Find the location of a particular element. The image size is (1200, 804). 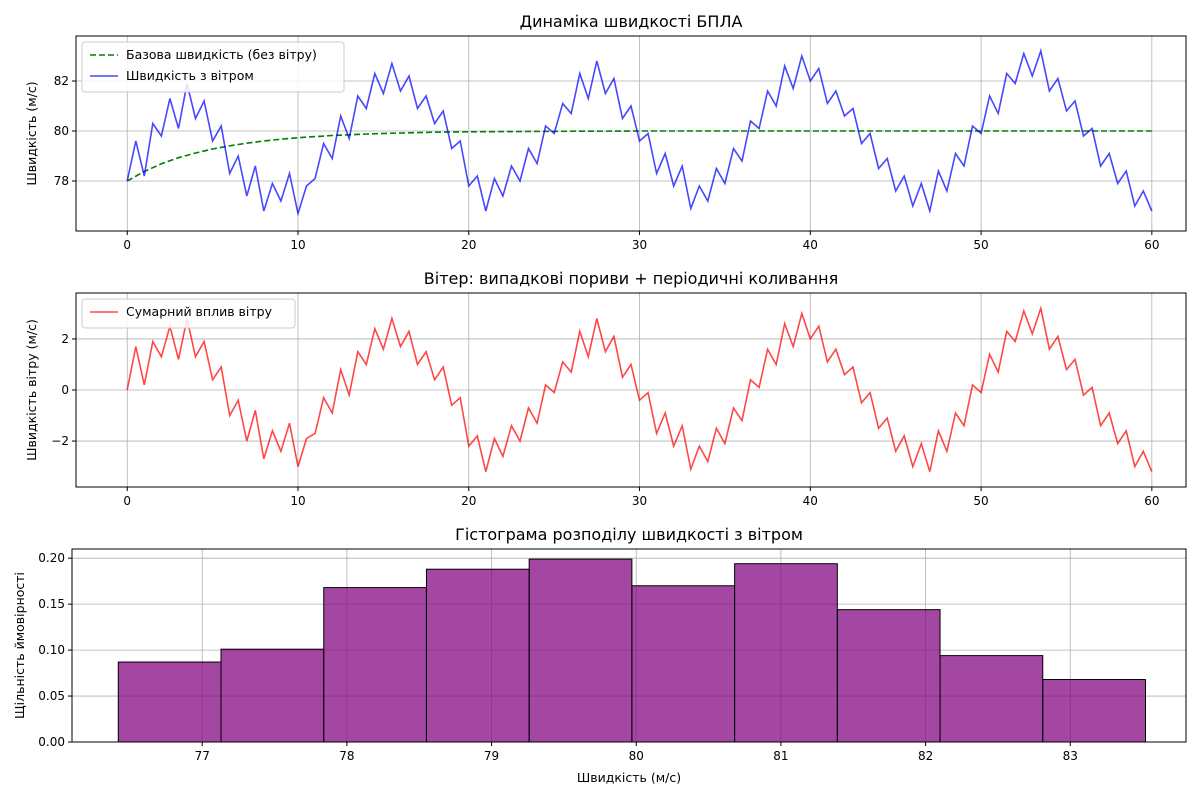

x-tick-label: 78 is located at coordinates (346, 756).